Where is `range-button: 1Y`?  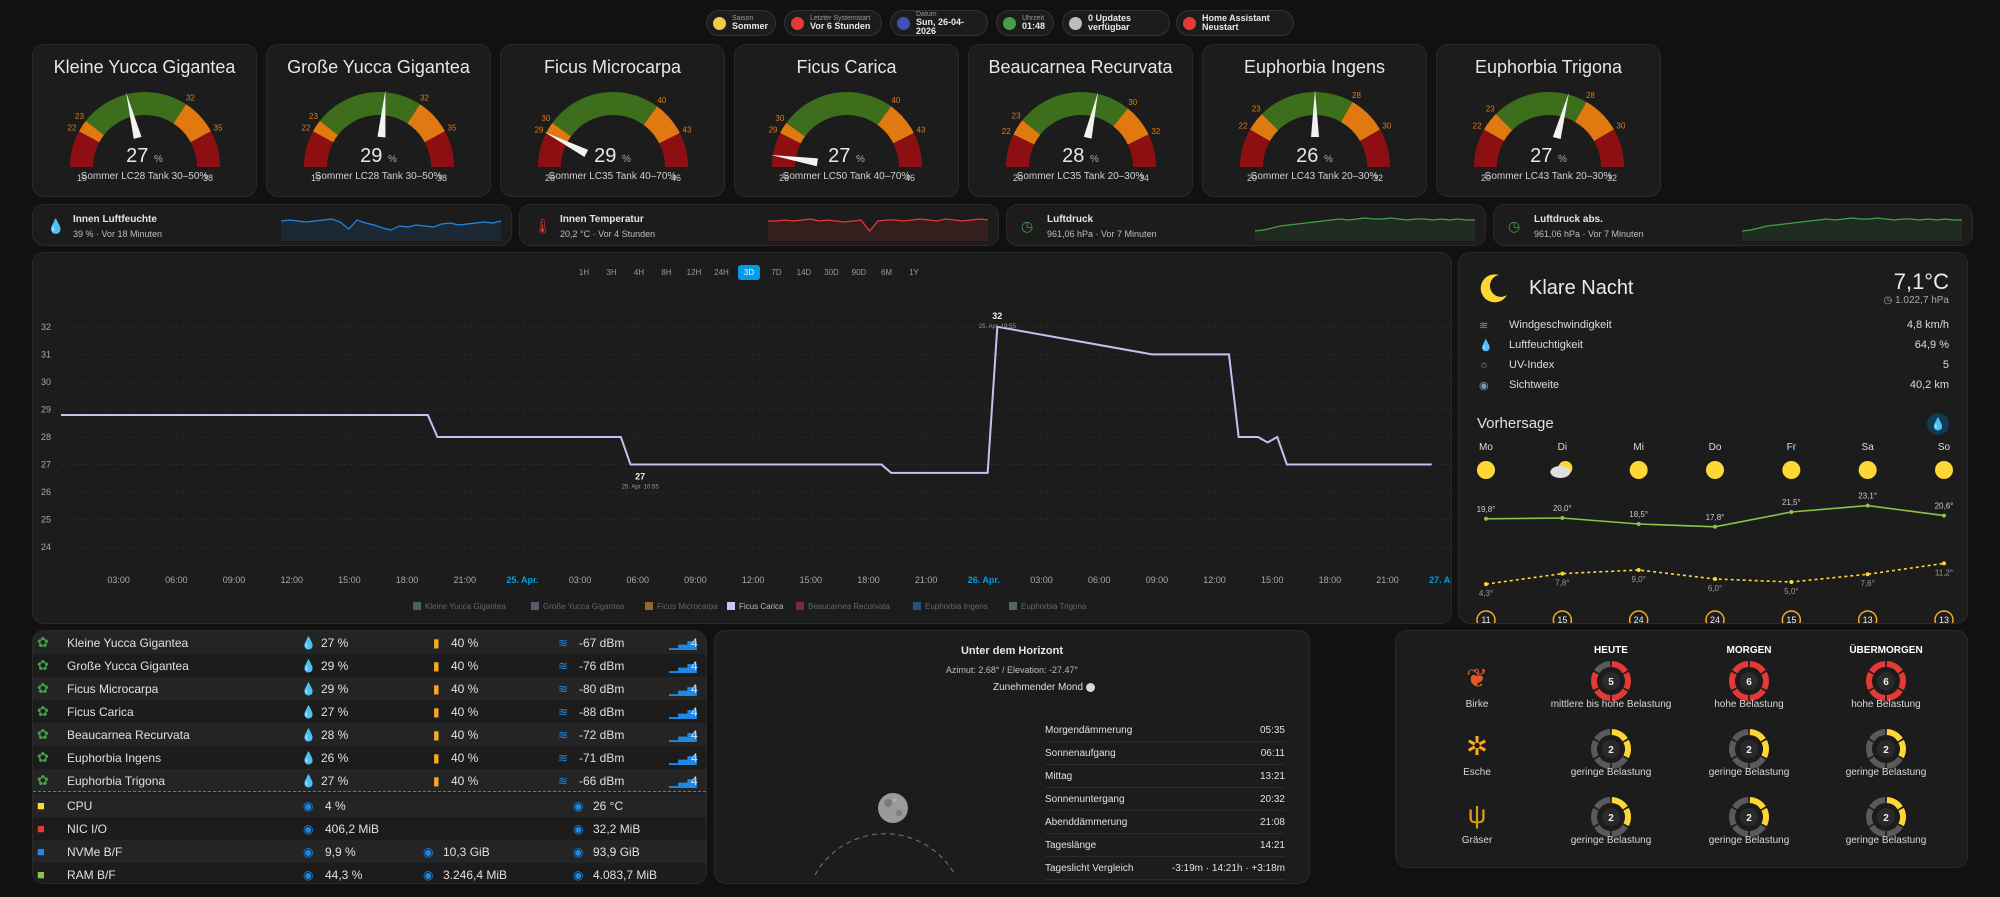 range-button: 1Y is located at coordinates (914, 272).